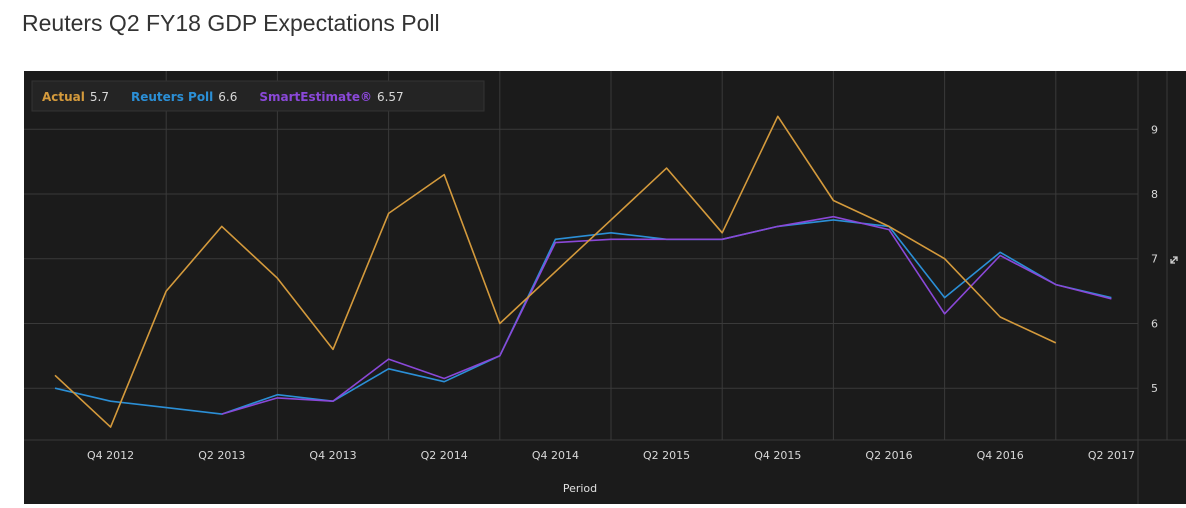 The height and width of the screenshot is (508, 1186). I want to click on legend-name-1: Reuters Poll, so click(172, 97).